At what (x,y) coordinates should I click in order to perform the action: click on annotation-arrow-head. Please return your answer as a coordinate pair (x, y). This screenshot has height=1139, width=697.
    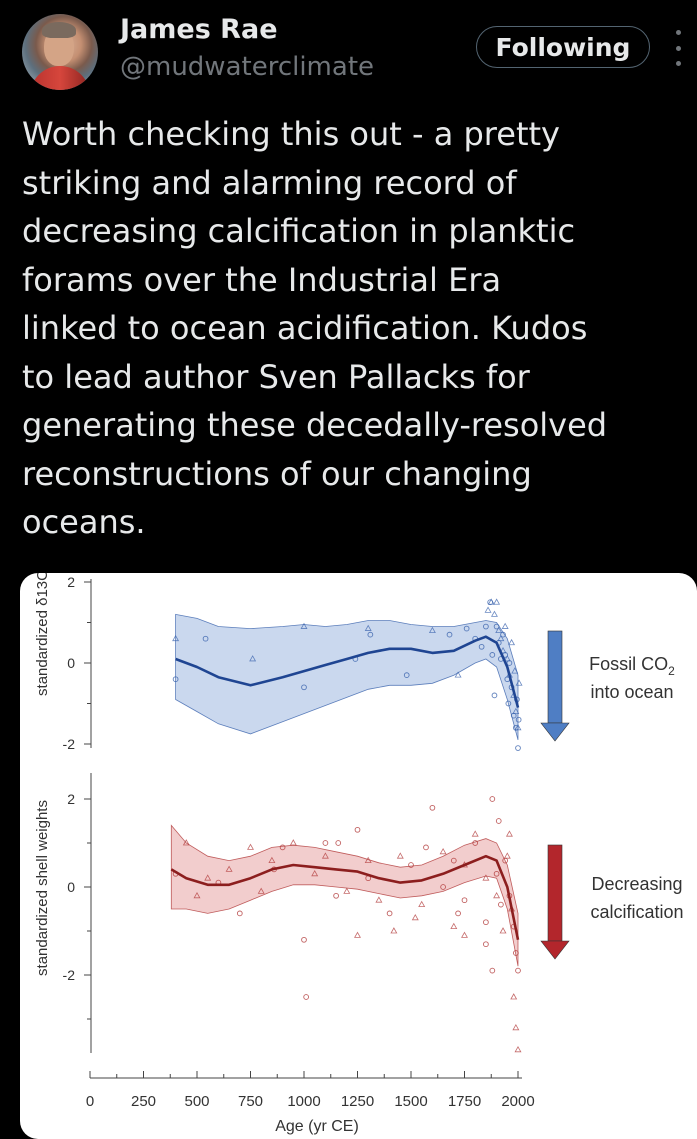
    Looking at the image, I should click on (555, 950).